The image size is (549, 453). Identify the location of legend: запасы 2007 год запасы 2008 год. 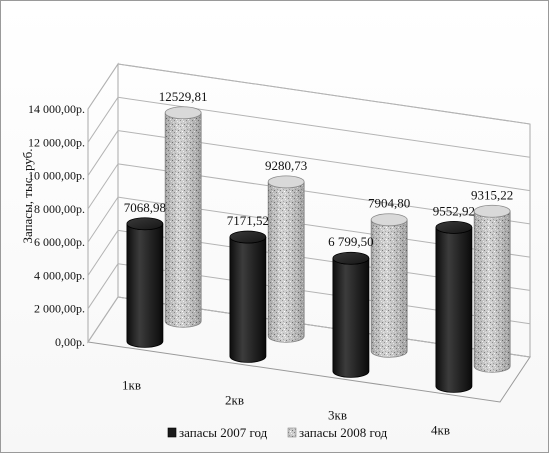
(277, 432).